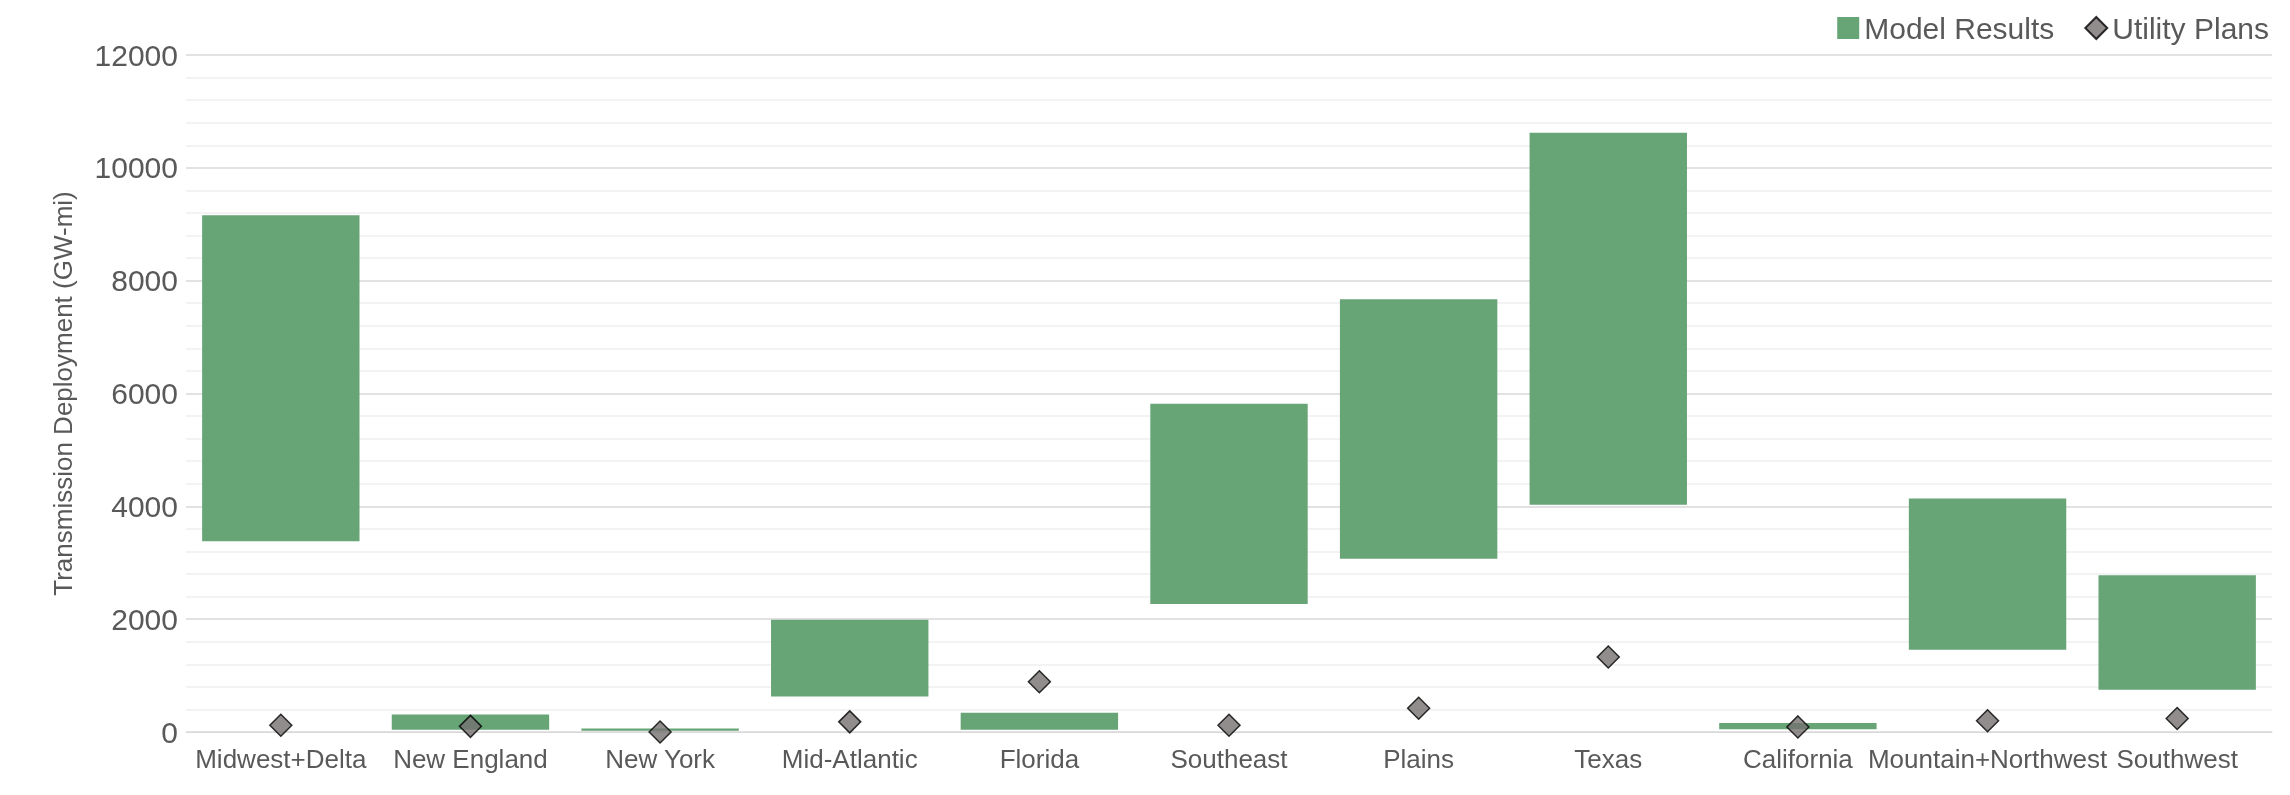  Describe the element at coordinates (661, 759) in the screenshot. I see `x-tick-label: New York` at that location.